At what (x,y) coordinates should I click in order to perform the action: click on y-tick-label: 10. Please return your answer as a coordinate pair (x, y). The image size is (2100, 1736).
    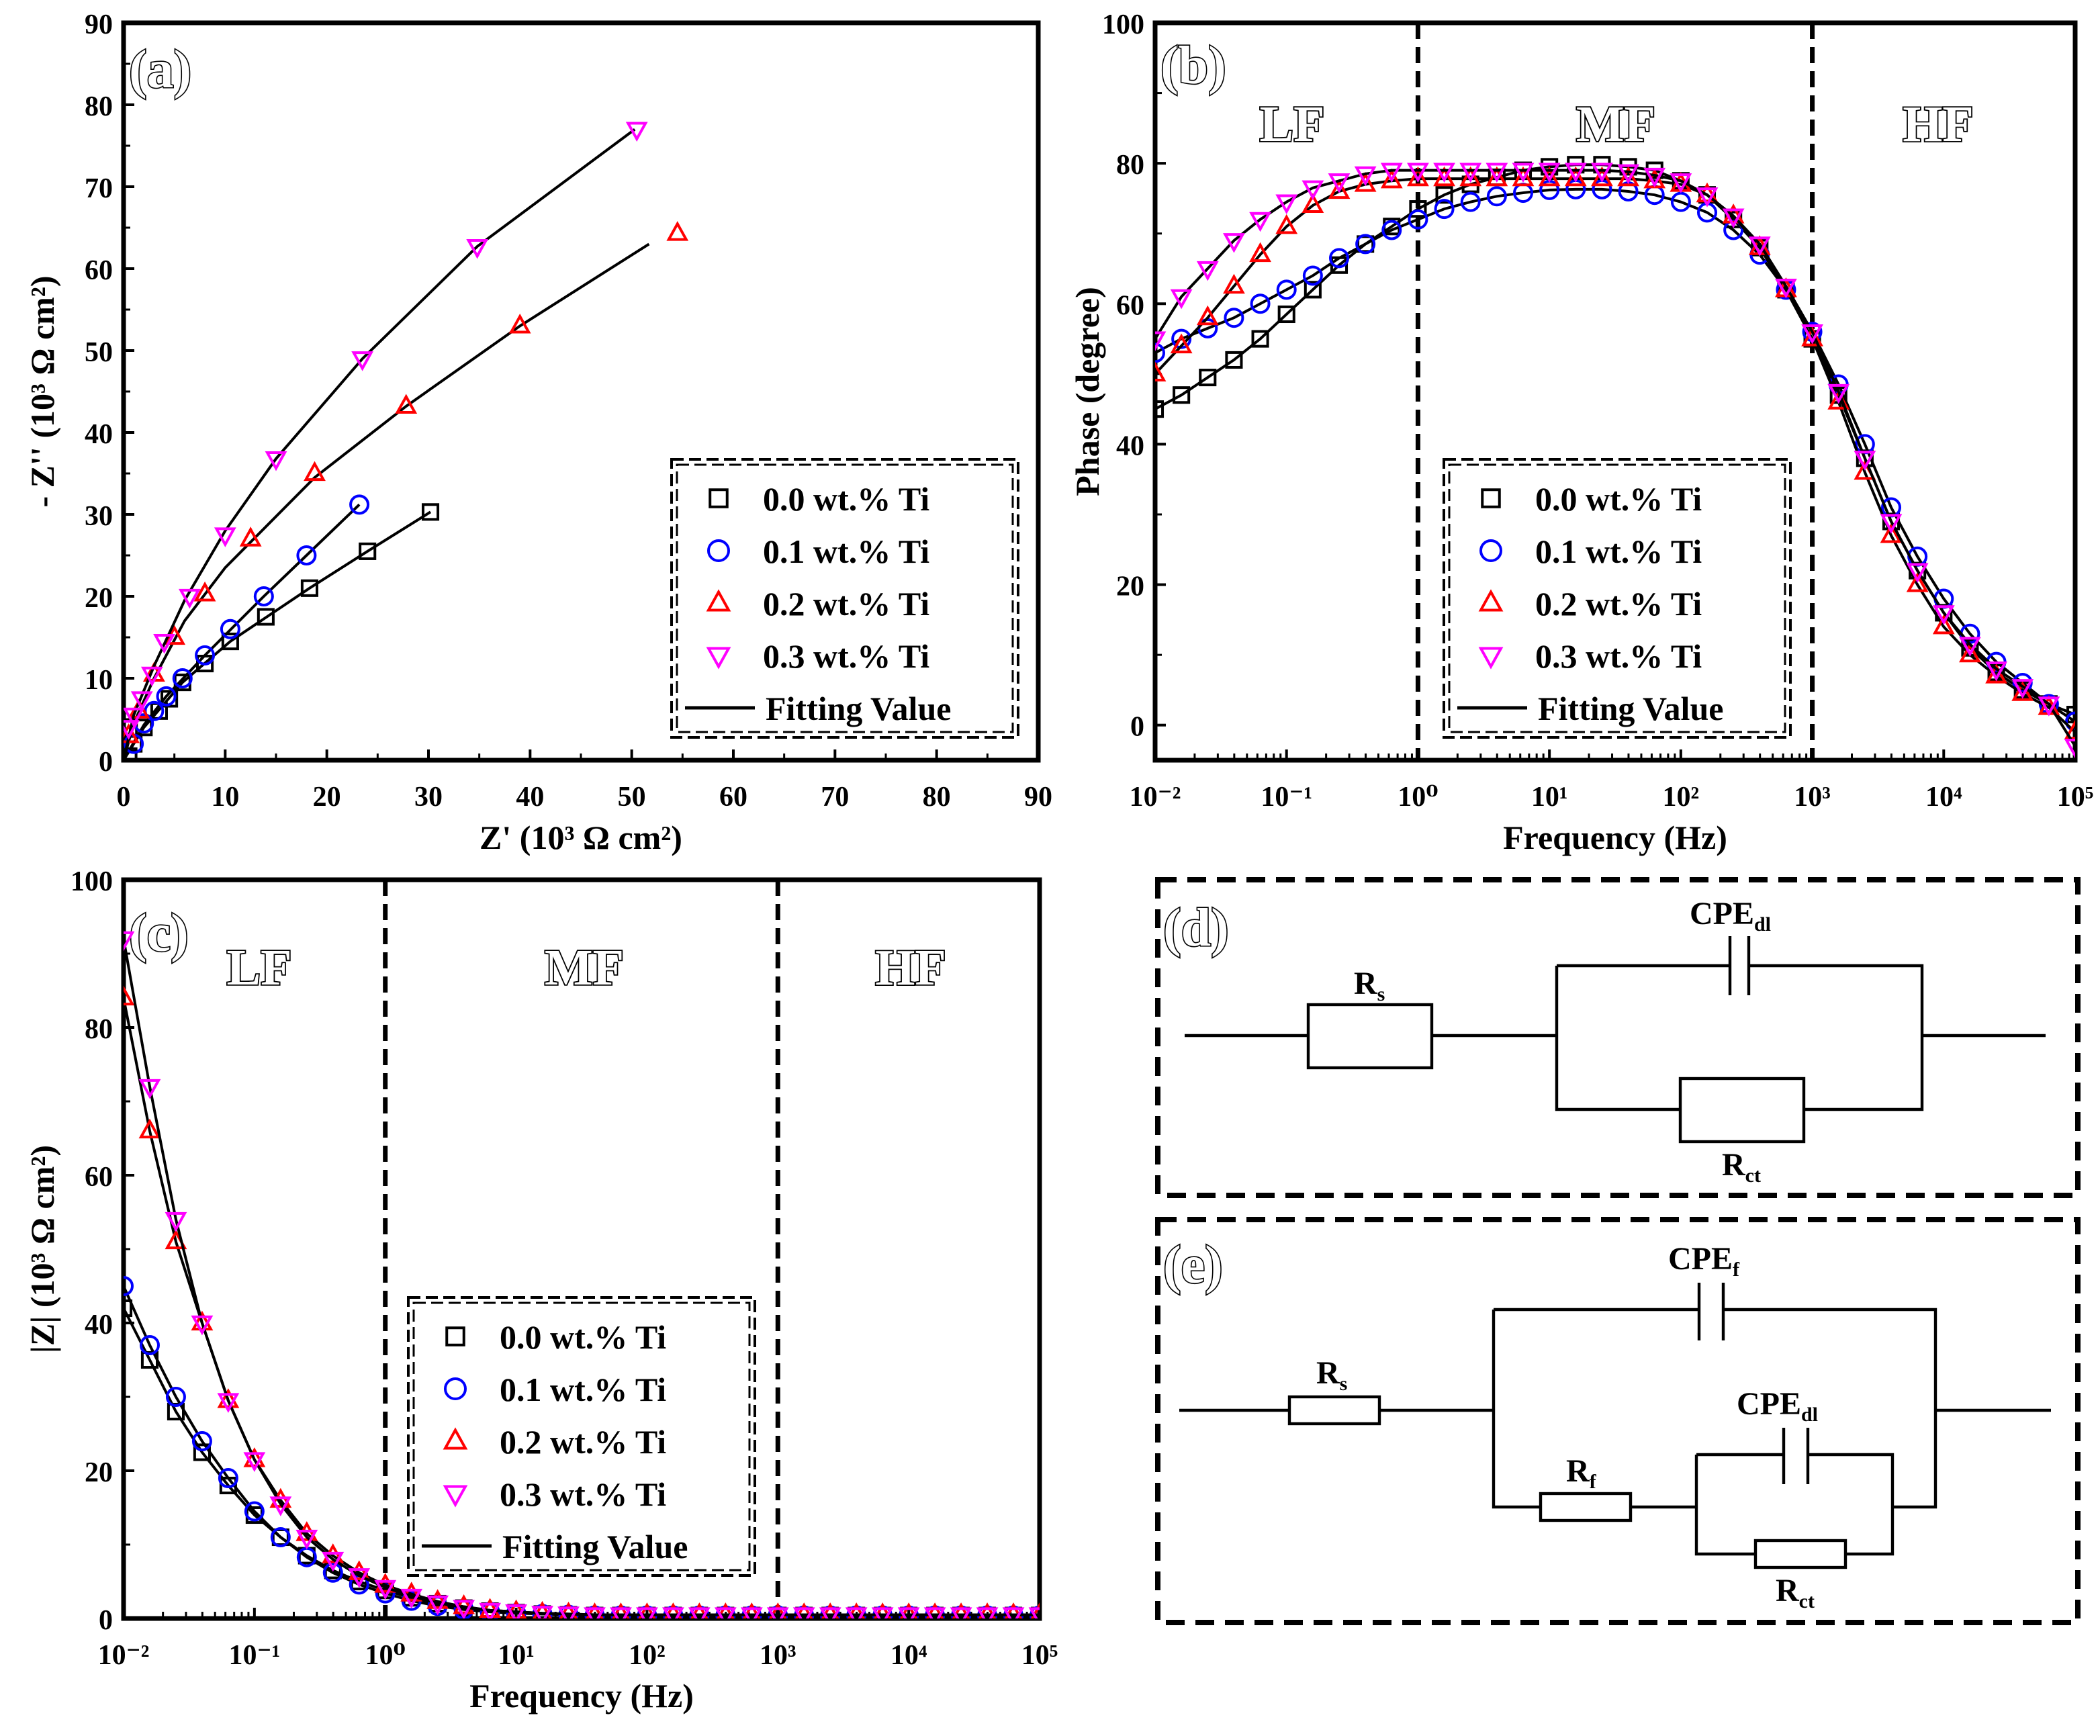
    Looking at the image, I should click on (99, 681).